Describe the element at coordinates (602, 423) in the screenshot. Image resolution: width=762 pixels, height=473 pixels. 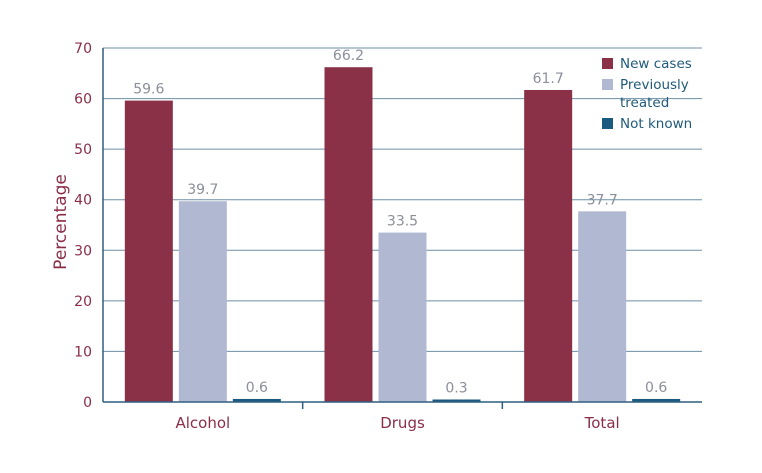
I see `x-category-label: Total` at that location.